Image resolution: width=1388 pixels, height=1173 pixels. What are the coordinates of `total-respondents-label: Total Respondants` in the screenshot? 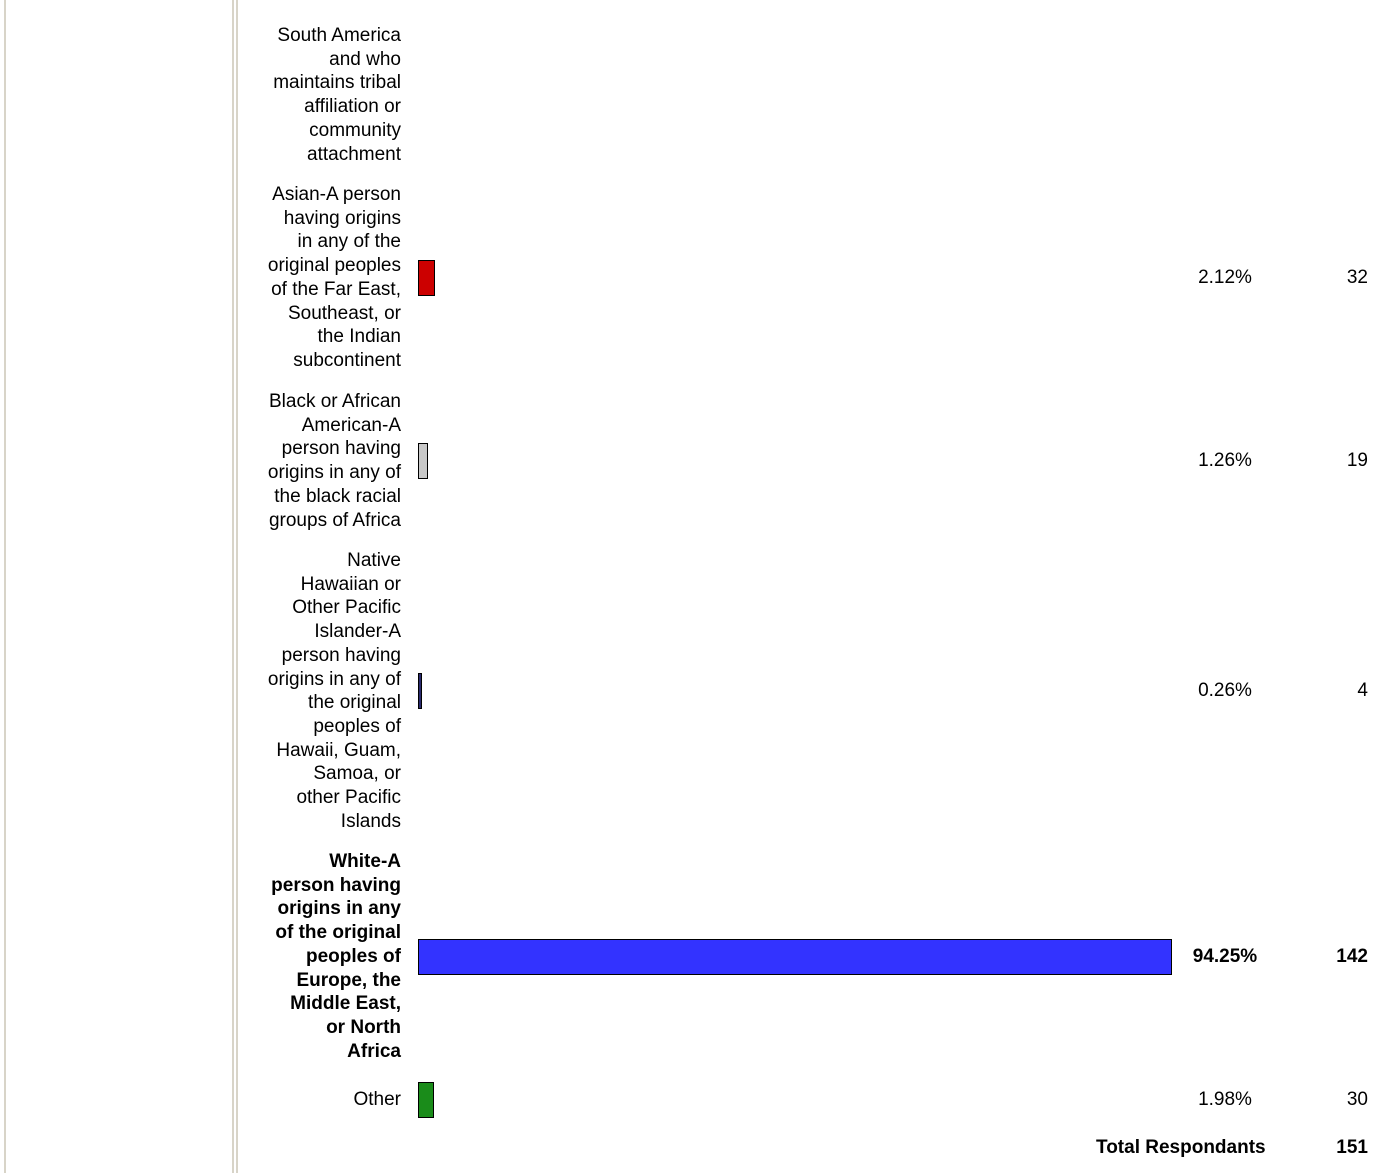 It's located at (1181, 1147).